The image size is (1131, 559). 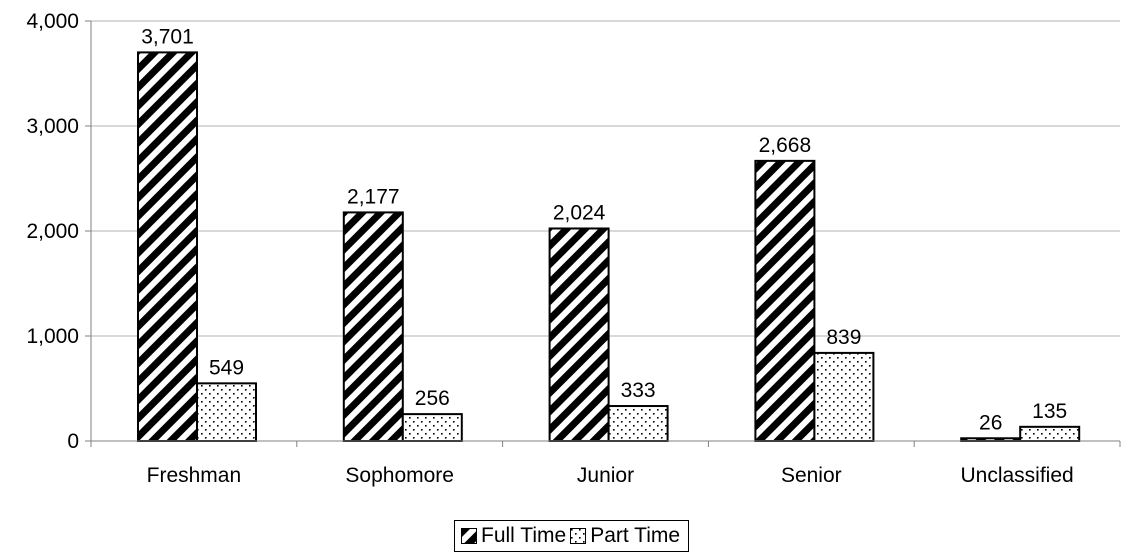 I want to click on data-label: 3,701, so click(x=167, y=36).